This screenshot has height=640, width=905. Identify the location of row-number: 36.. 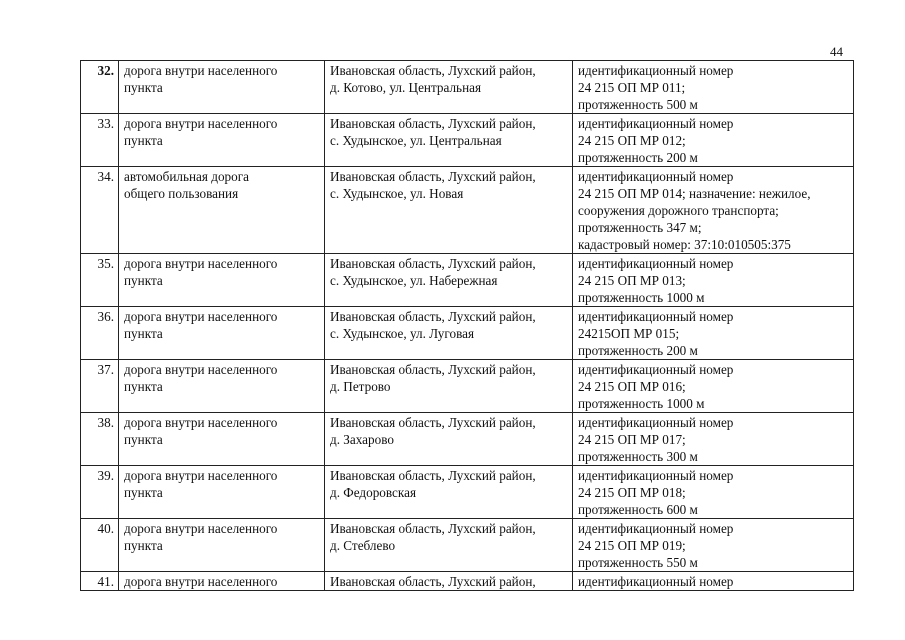
(99, 333).